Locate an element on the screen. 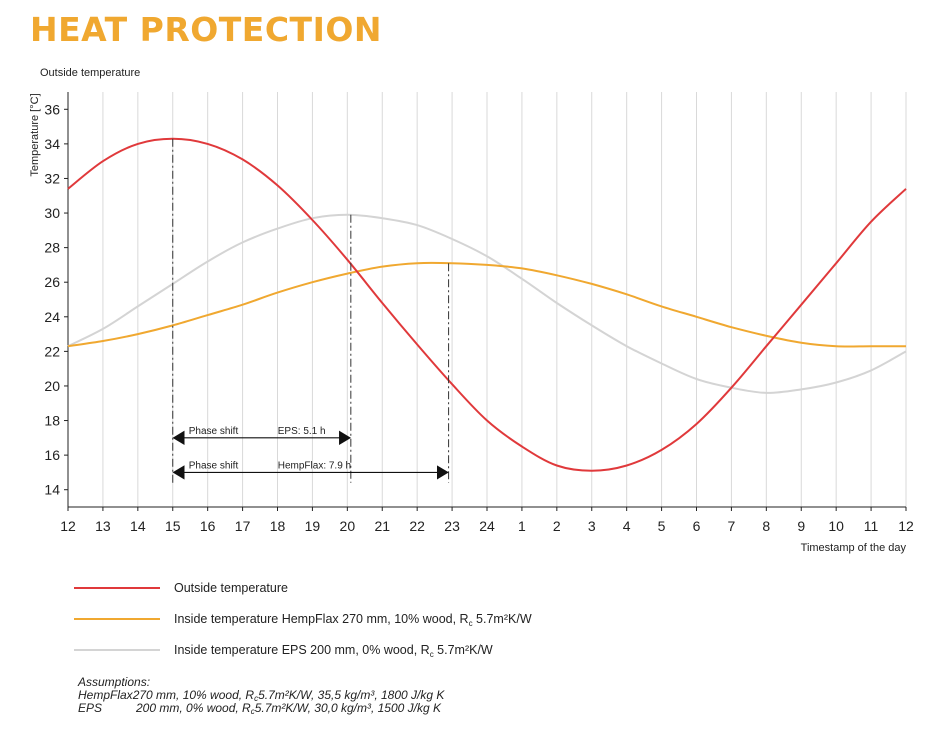 The image size is (950, 741). x-tick-label: 7 is located at coordinates (732, 526).